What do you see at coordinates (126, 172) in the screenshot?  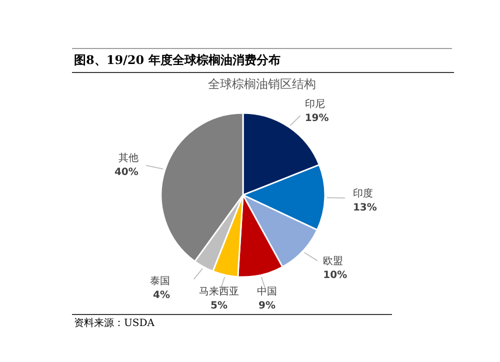 I see `data-label: 40%` at bounding box center [126, 172].